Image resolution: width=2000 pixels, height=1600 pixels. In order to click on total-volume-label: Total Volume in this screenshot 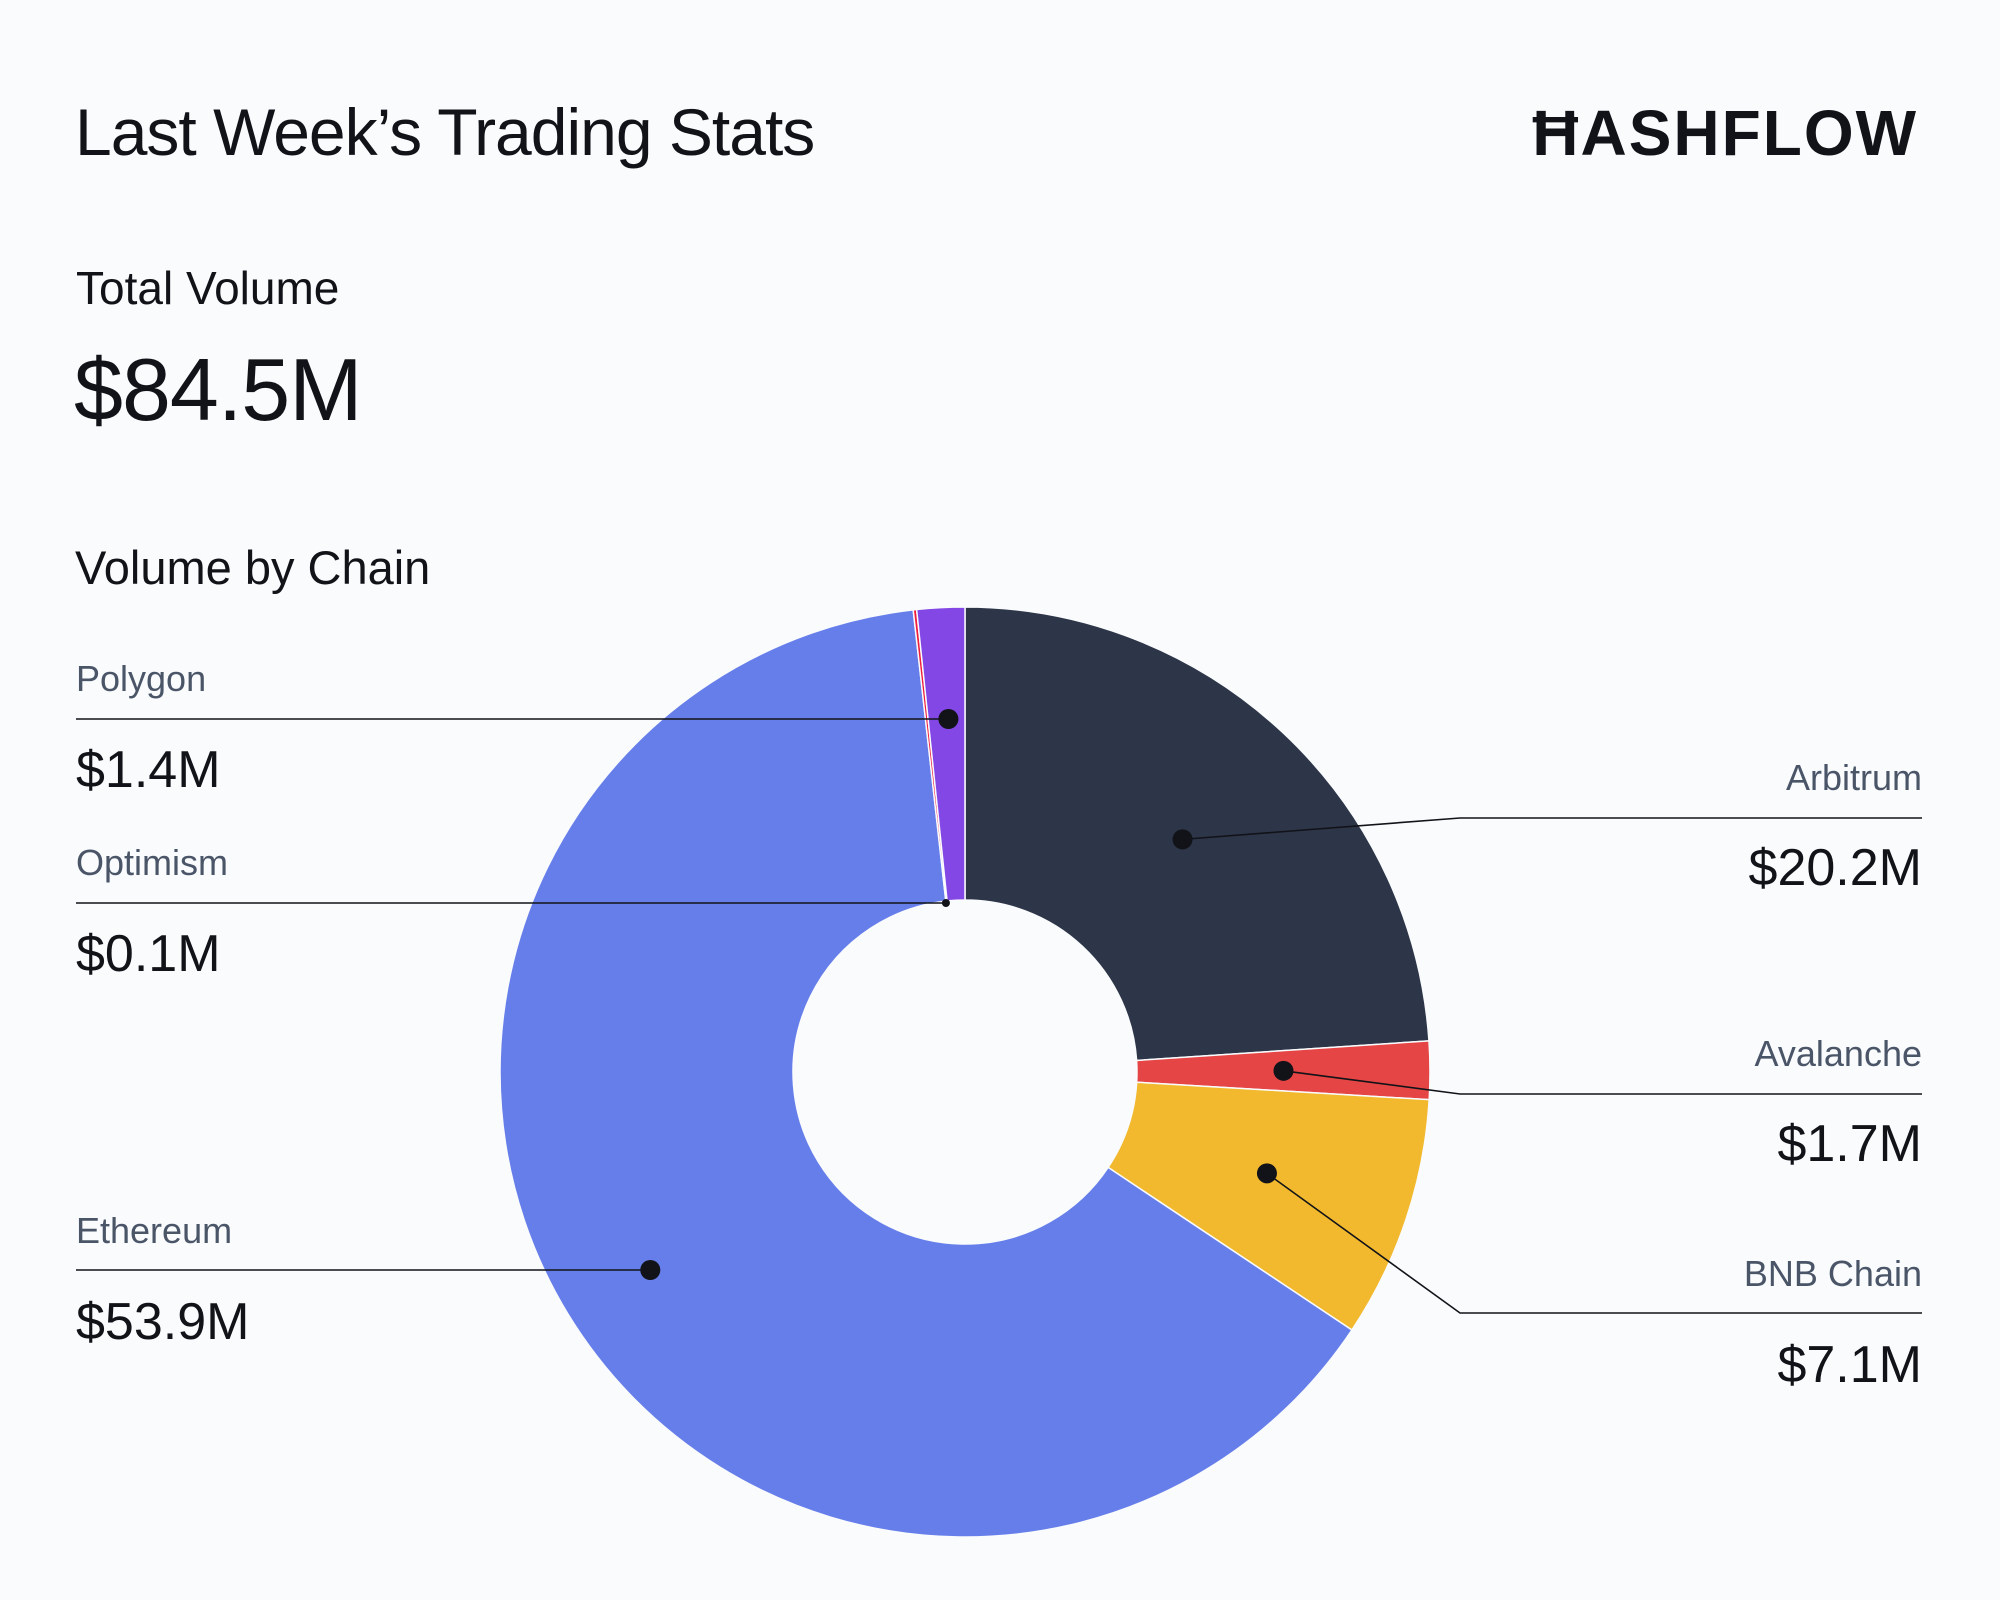, I will do `click(208, 288)`.